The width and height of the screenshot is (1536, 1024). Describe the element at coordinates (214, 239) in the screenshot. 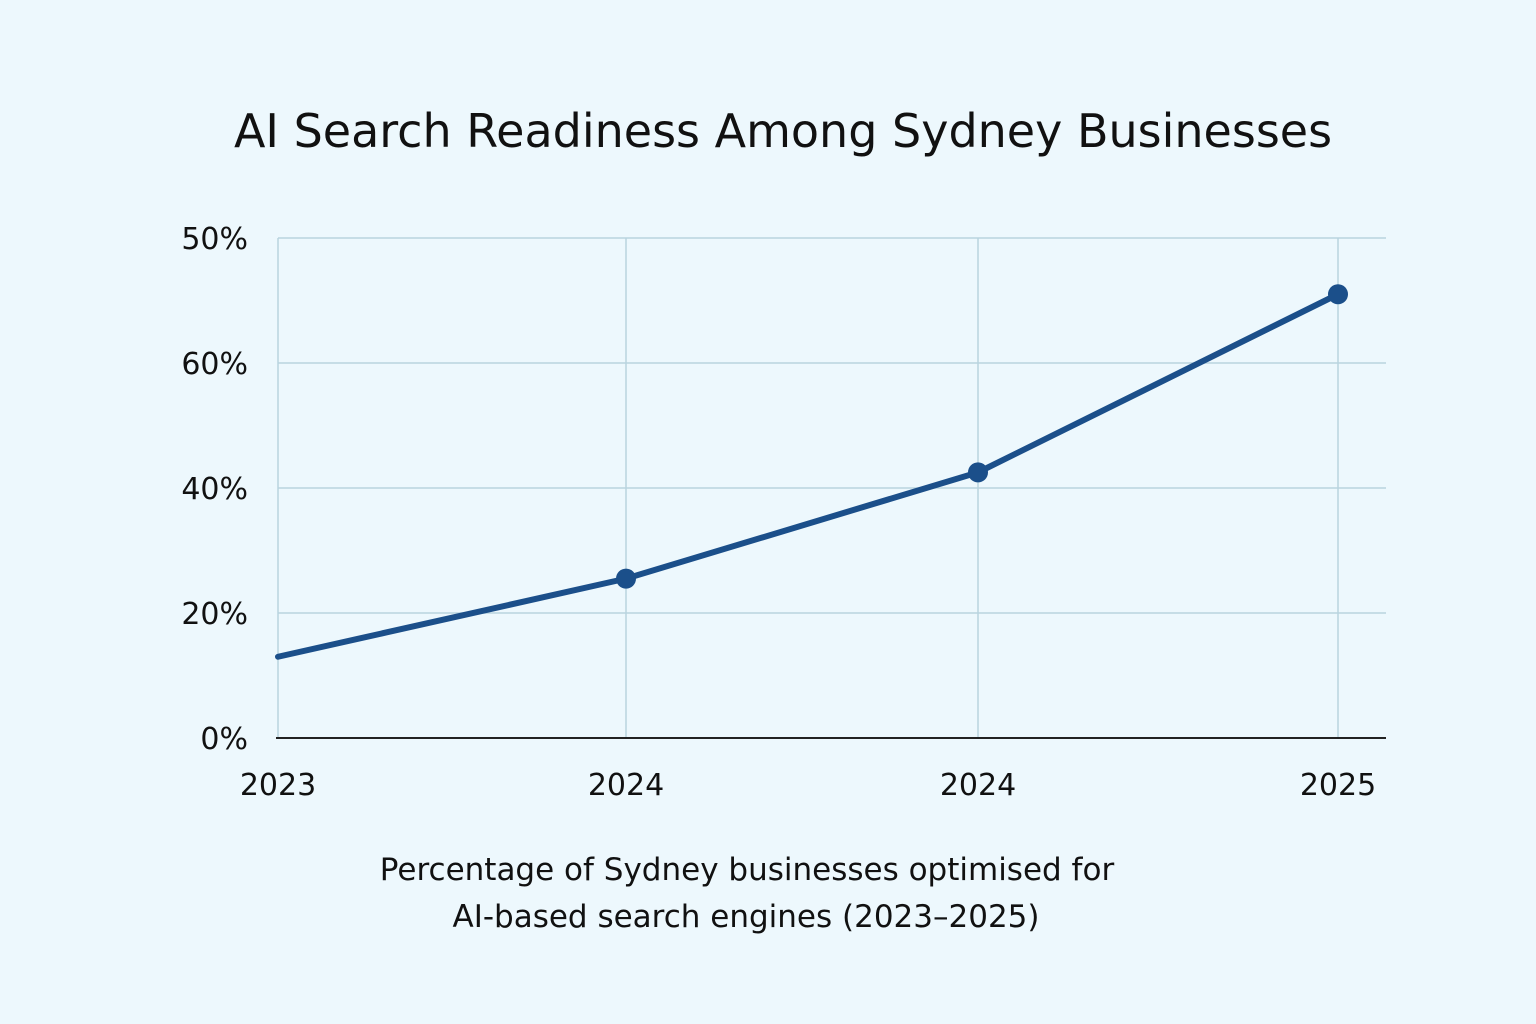

I see `y-tick-label: 50%` at that location.